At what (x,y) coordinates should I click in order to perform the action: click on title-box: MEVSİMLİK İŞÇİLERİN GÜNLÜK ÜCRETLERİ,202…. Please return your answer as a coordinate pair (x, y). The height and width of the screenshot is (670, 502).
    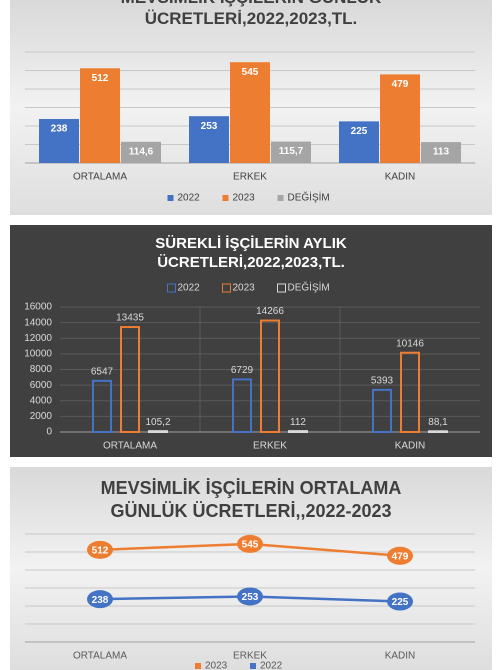
    Looking at the image, I should click on (251, 14).